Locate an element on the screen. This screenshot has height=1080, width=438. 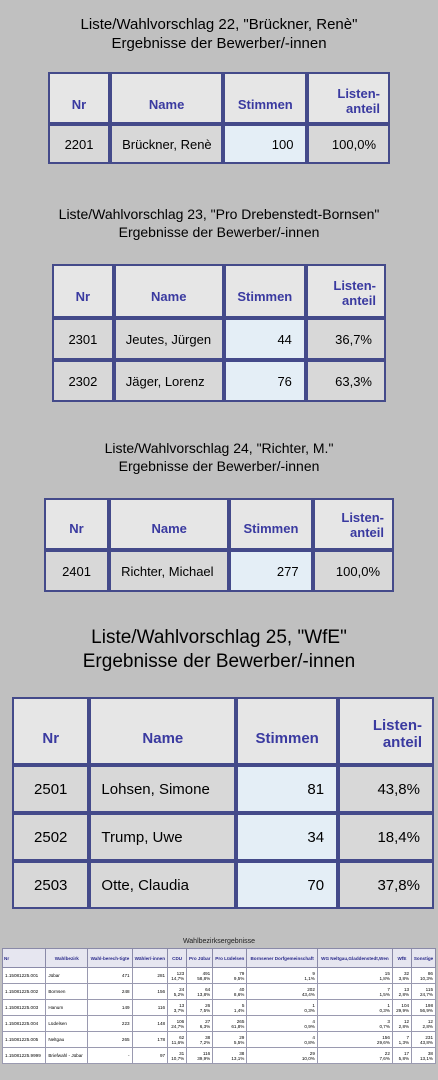
district-col-header: Pro Lüdelsen is located at coordinates (230, 958).